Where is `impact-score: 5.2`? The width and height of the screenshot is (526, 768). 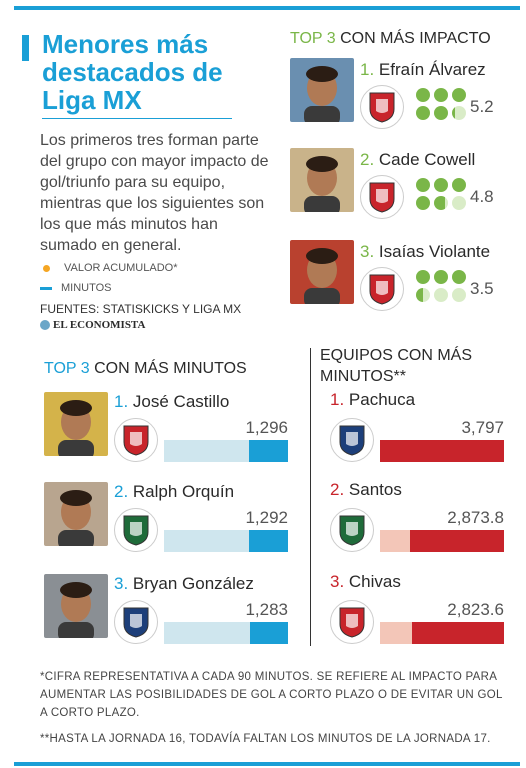 impact-score: 5.2 is located at coordinates (482, 106).